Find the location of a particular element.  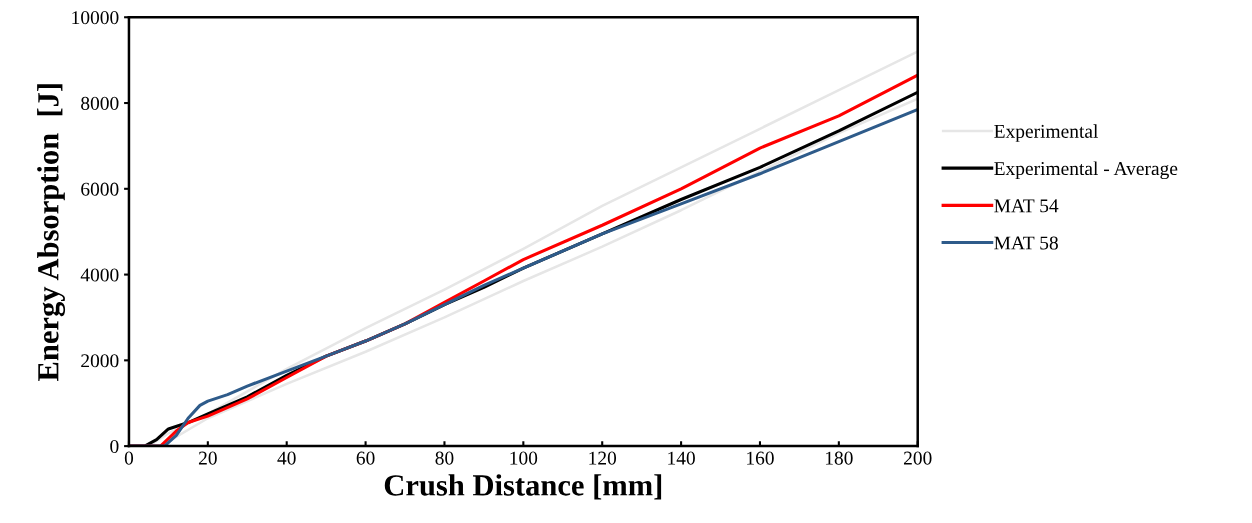

x-tick-label: 40 is located at coordinates (286, 458).